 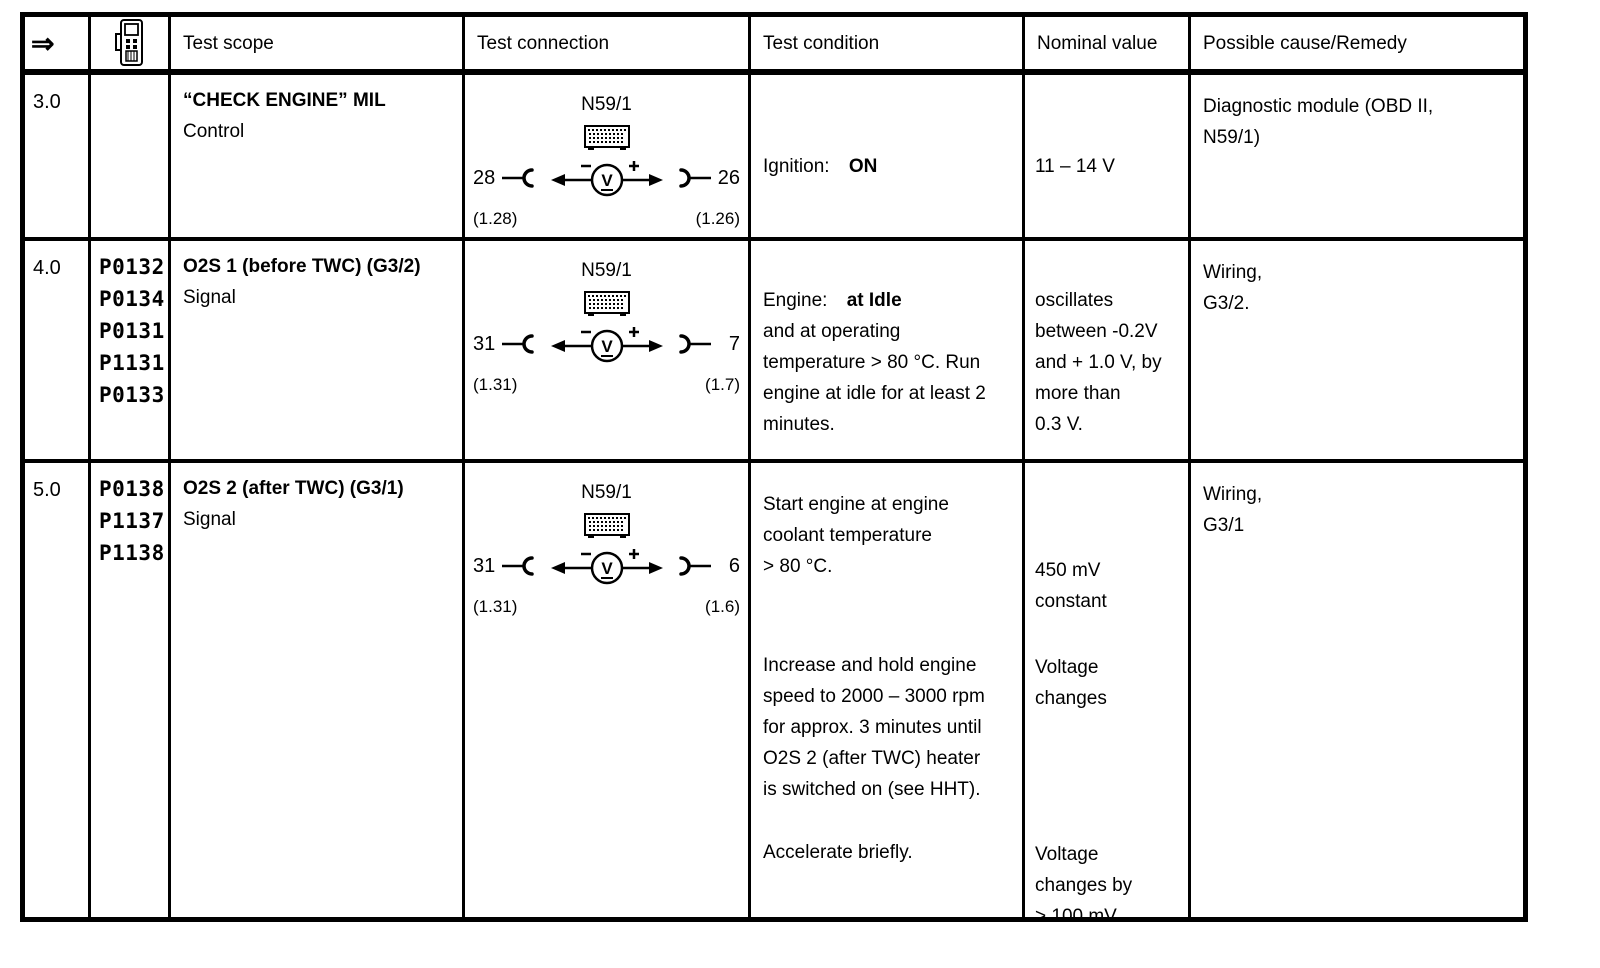 I want to click on header-label: Possible cause/Remedy, so click(x=1305, y=43).